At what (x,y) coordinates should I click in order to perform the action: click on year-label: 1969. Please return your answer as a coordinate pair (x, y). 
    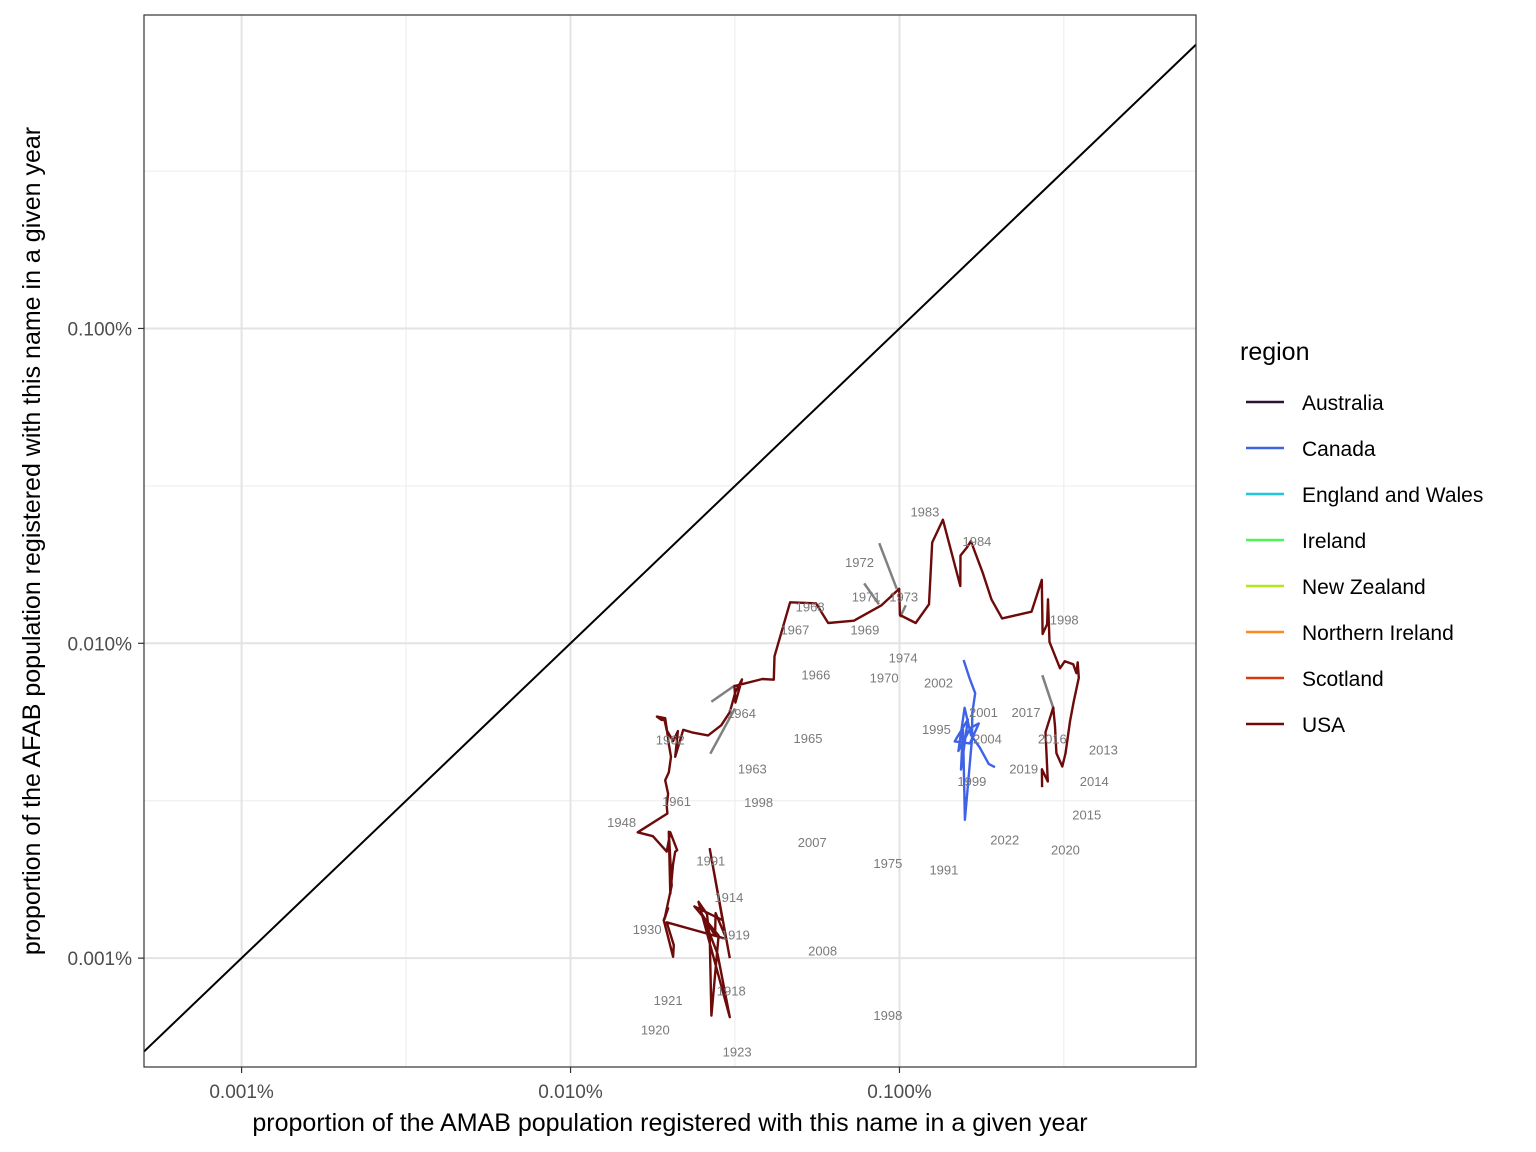
    Looking at the image, I should click on (864, 629).